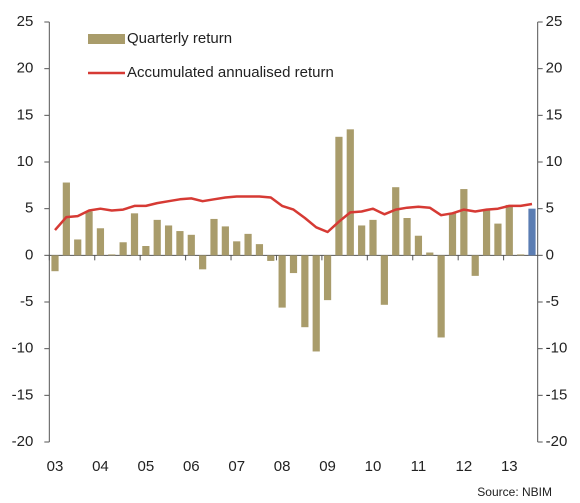 The height and width of the screenshot is (503, 580). I want to click on y2-tick-label: 15, so click(554, 114).